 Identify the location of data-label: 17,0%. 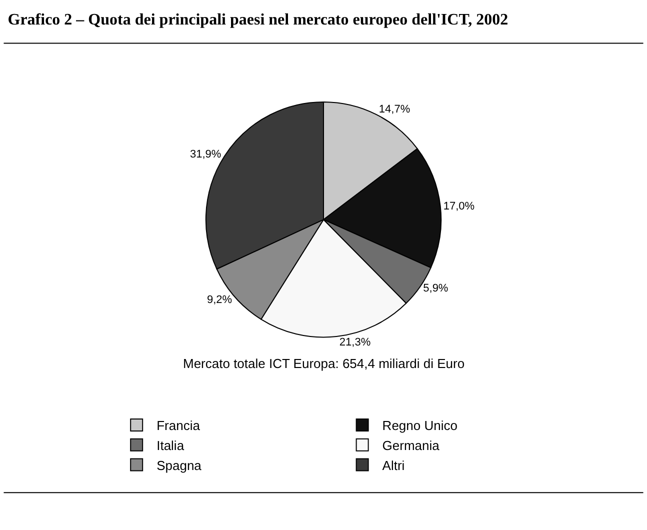
(459, 206).